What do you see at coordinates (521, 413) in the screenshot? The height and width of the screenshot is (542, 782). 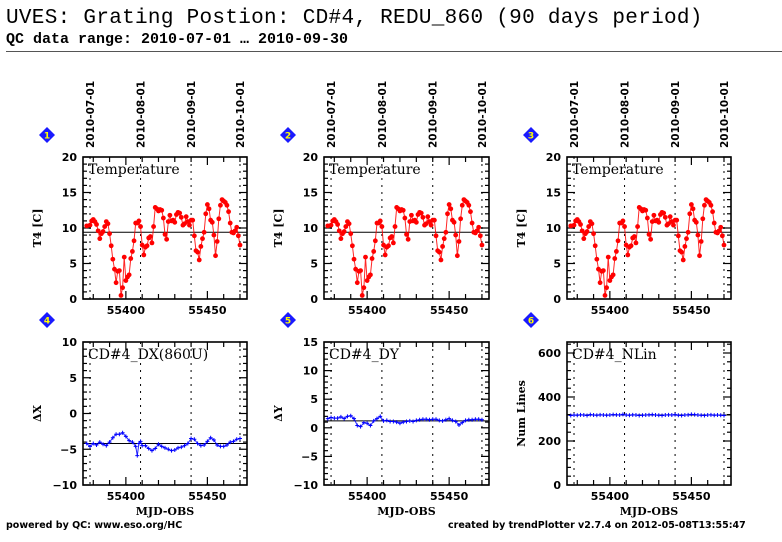 I see `y-axis-title: Num Lines` at bounding box center [521, 413].